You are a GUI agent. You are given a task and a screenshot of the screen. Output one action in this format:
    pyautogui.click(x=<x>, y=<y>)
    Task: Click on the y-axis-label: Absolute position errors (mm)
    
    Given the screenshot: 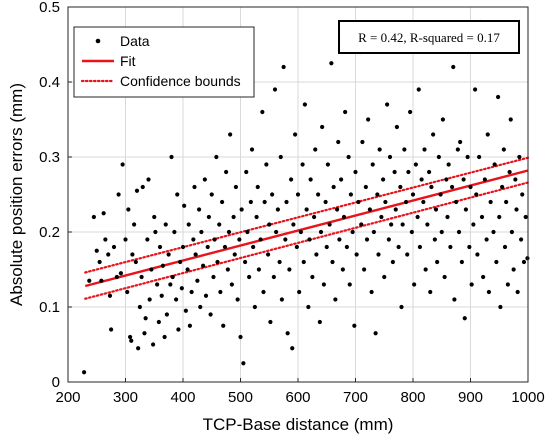 What is the action you would take?
    pyautogui.click(x=16, y=194)
    